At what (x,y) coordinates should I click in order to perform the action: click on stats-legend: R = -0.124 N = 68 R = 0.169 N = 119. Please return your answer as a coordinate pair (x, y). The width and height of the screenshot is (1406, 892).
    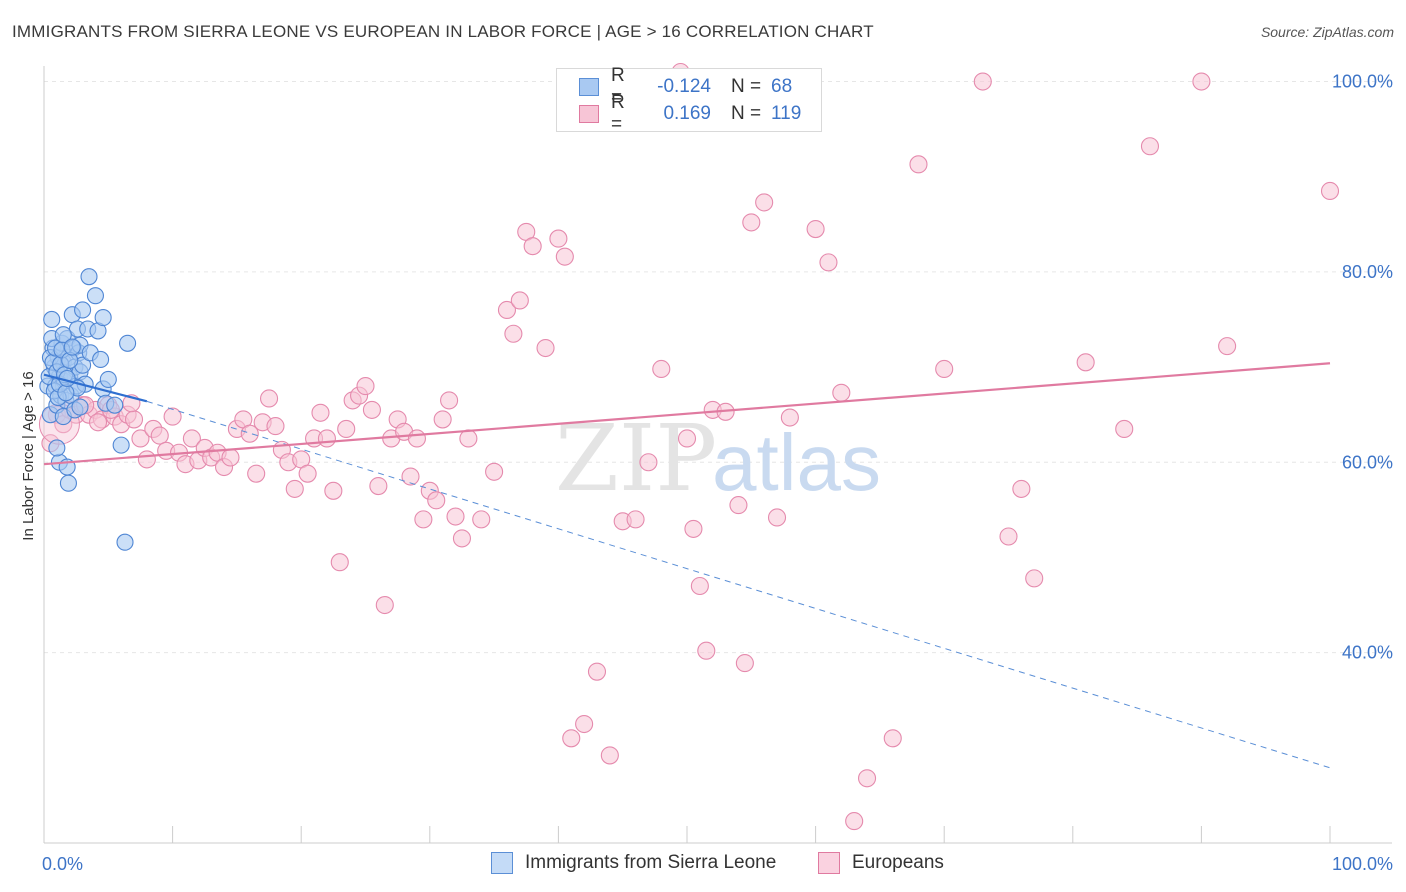
    Looking at the image, I should click on (689, 100).